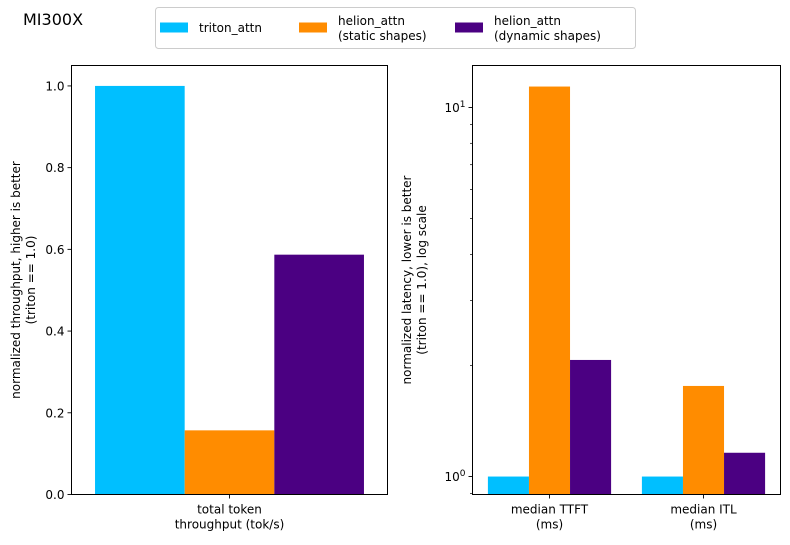 The height and width of the screenshot is (545, 790). I want to click on y-axis-label-line: normalized latency, lower is better, so click(407, 279).